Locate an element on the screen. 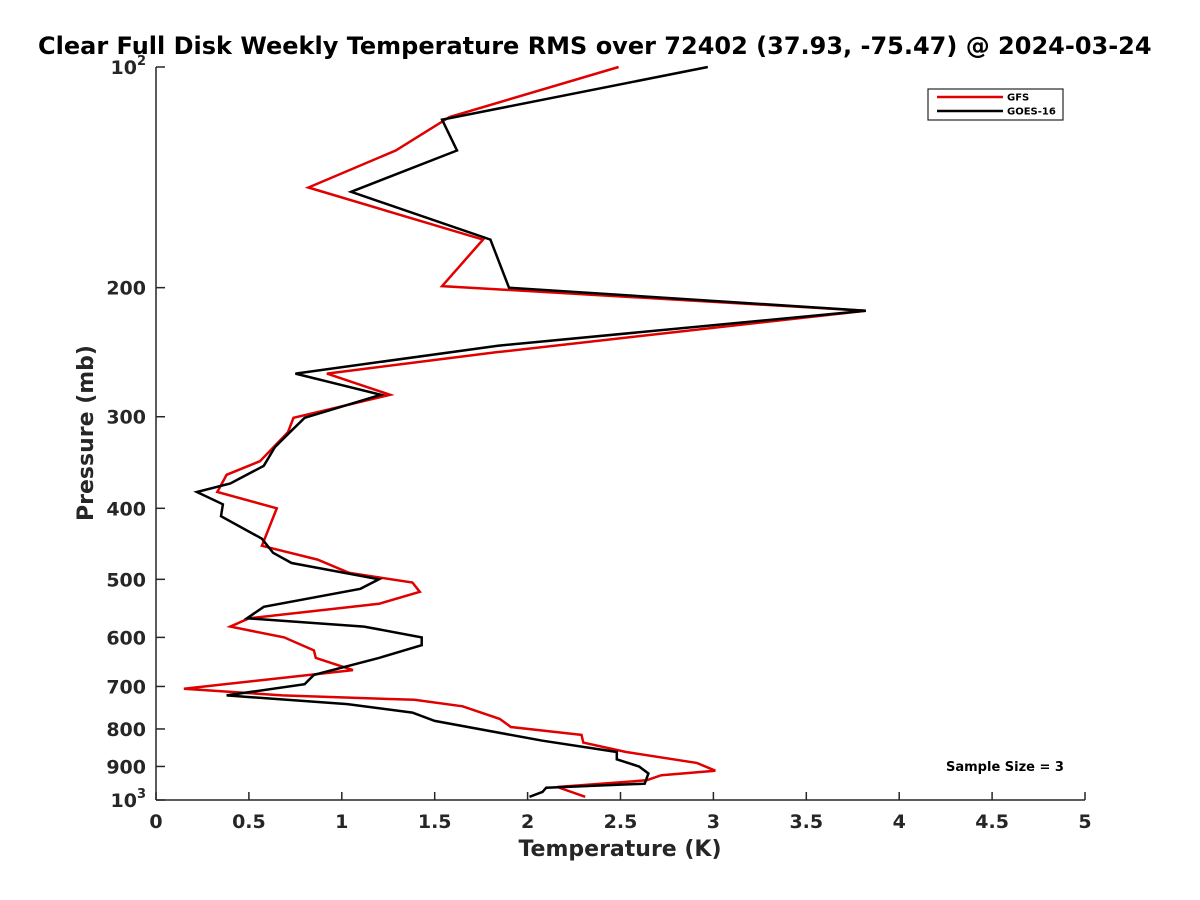  x-tick-label: 2 is located at coordinates (527, 822).